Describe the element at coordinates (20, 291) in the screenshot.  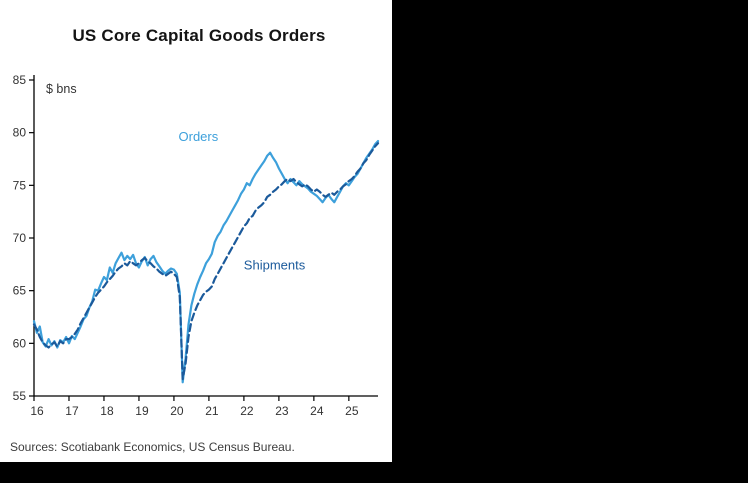
I see `y-tick-label: 65` at that location.